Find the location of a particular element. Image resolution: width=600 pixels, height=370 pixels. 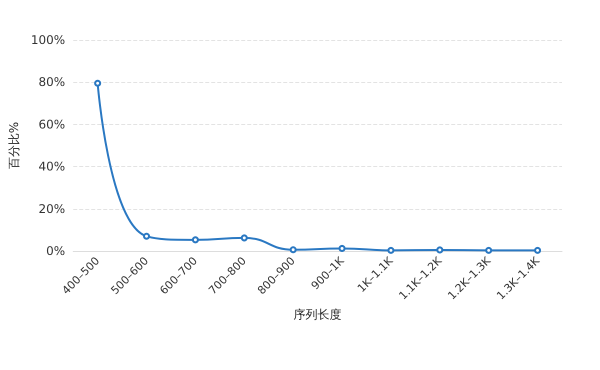

y-tick-label: 0% is located at coordinates (56, 251).